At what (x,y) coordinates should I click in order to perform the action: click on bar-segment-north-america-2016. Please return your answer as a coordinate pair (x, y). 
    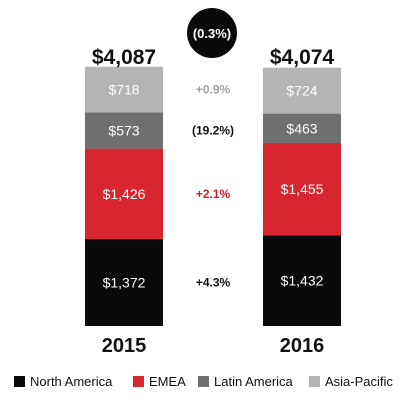
    Looking at the image, I should click on (302, 280).